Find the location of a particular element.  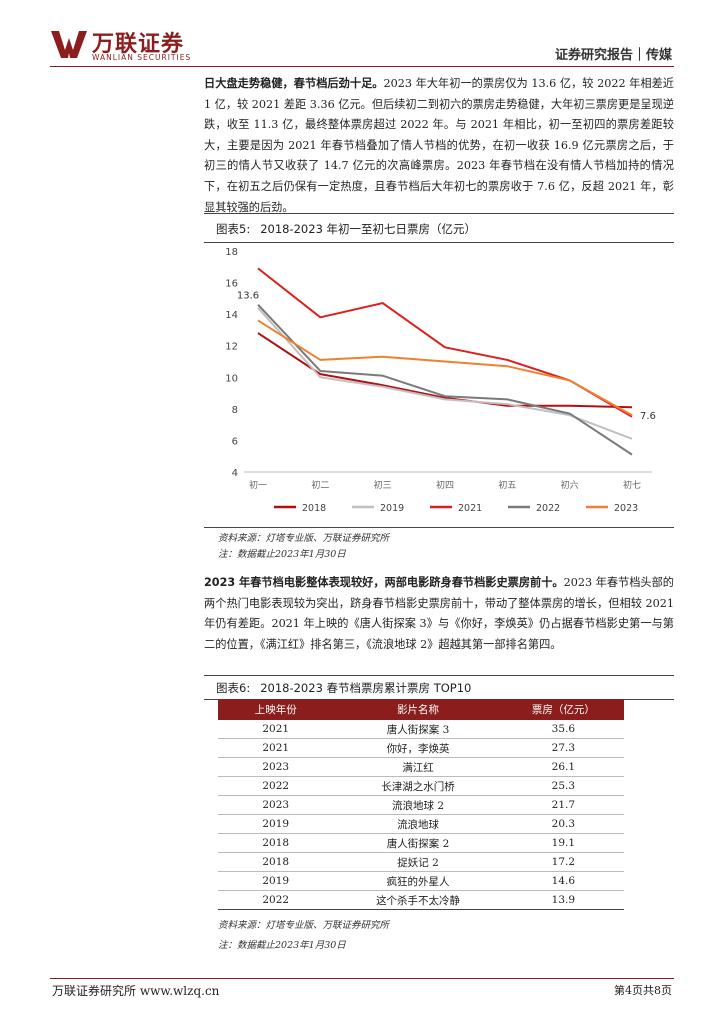

table-row: 2021 你好，李焕英 27.3 is located at coordinates (421, 748).